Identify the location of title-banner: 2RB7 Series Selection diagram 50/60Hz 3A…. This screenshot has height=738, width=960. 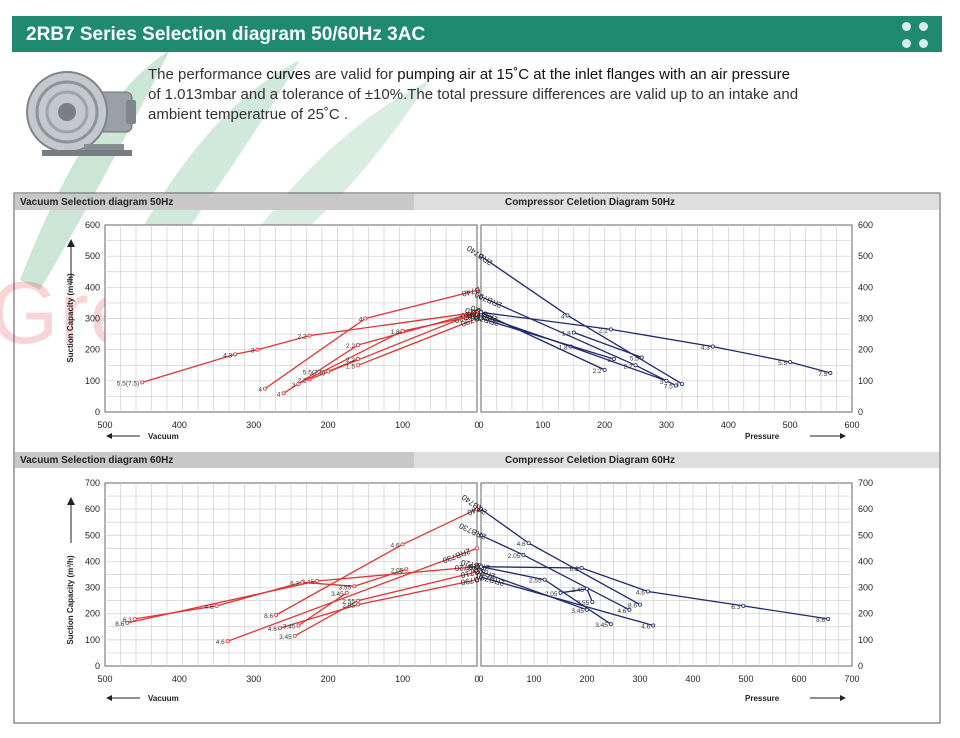
(477, 34).